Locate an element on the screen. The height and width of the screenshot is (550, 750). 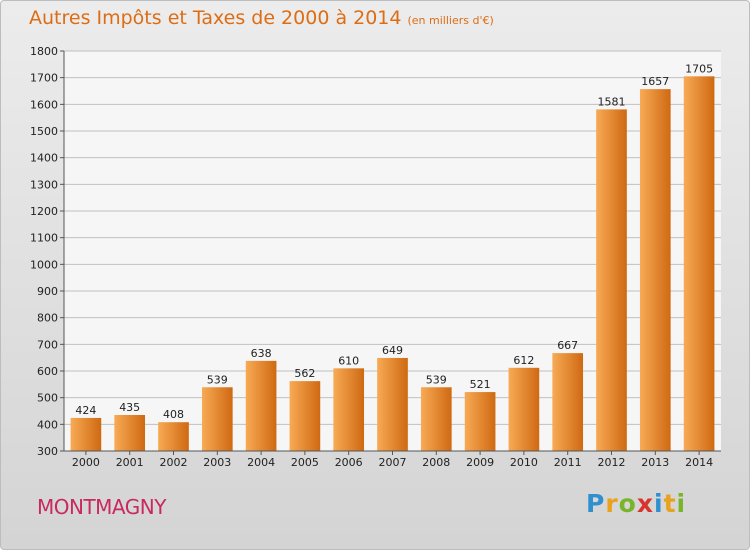
bar-value-label: 610 is located at coordinates (348, 360).